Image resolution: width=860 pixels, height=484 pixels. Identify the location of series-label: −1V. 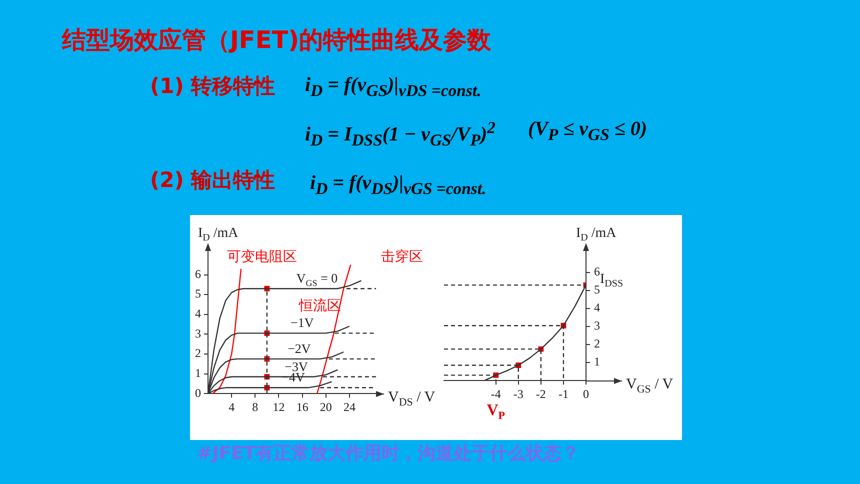
(302, 322).